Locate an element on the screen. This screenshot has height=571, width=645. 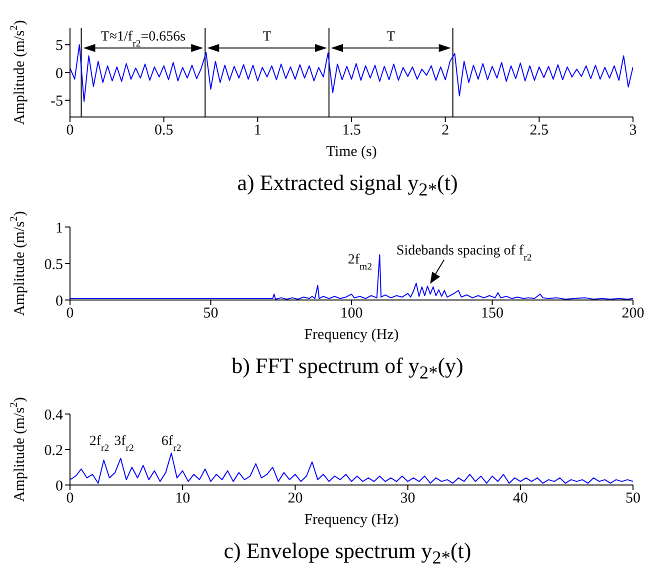
x-tick-label: 200 is located at coordinates (633, 314).